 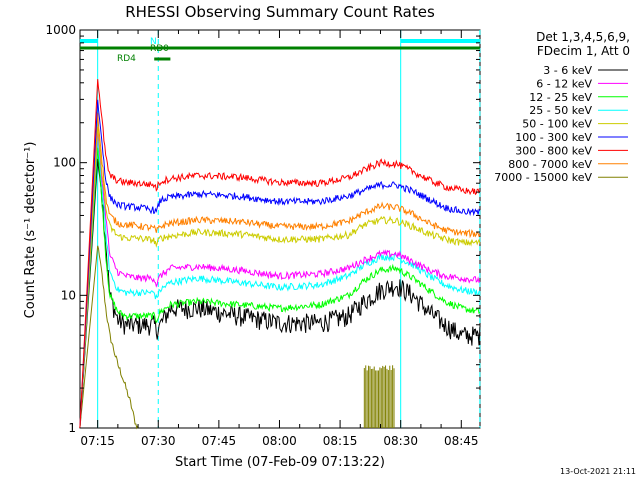 What do you see at coordinates (280, 12) in the screenshot?
I see `chart-title: RHESSI Observing Summary Count Rates` at bounding box center [280, 12].